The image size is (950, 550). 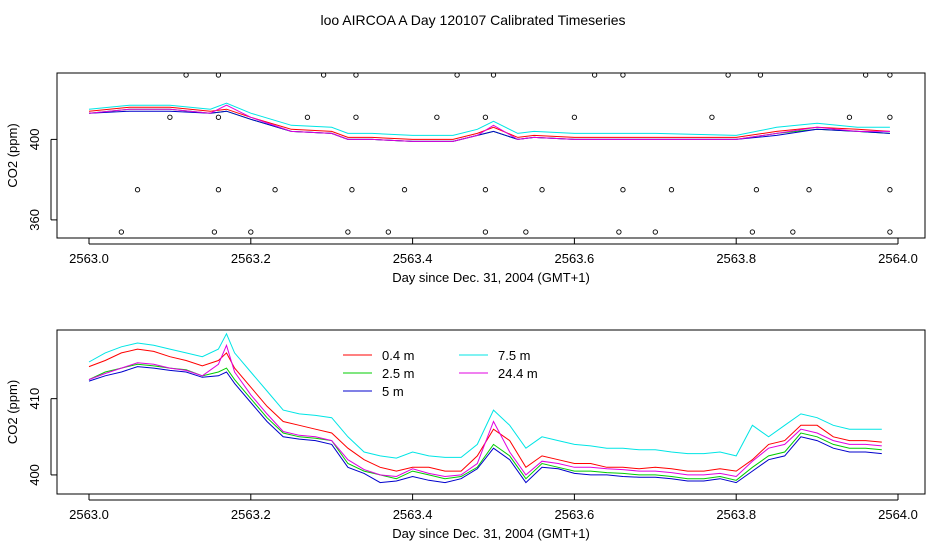 What do you see at coordinates (514, 355) in the screenshot?
I see `legend-label: 7.5 m` at bounding box center [514, 355].